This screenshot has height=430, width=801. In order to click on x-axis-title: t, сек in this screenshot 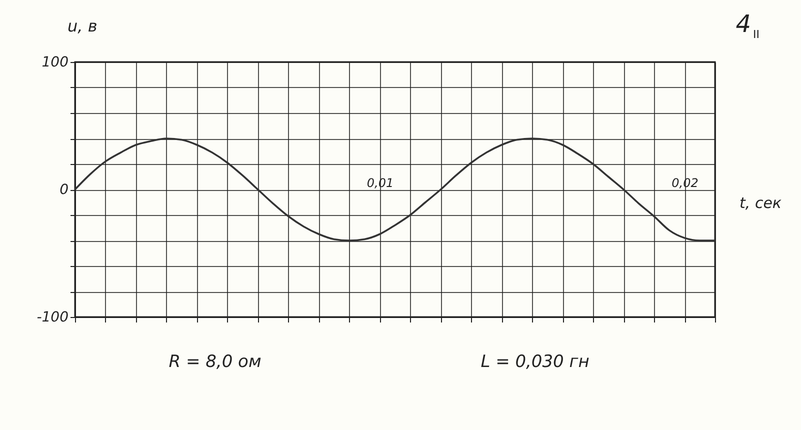, I will do `click(761, 203)`.